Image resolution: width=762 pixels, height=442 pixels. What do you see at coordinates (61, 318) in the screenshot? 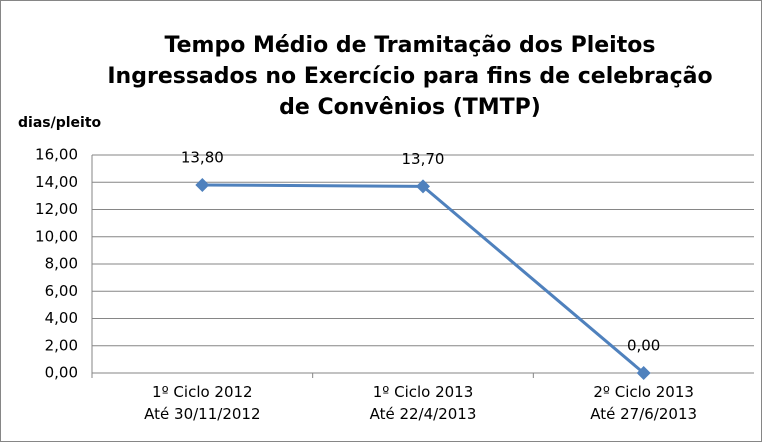
I see `y-tick-label: 4,00` at bounding box center [61, 318].